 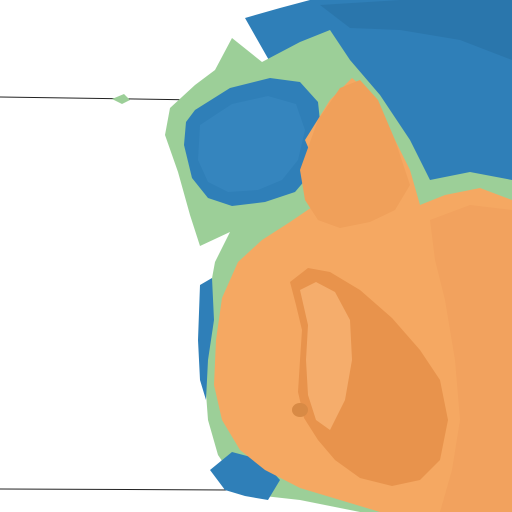 What do you see at coordinates (326, 356) in the screenshot?
I see `orange-inner-cavity-highlight` at bounding box center [326, 356].